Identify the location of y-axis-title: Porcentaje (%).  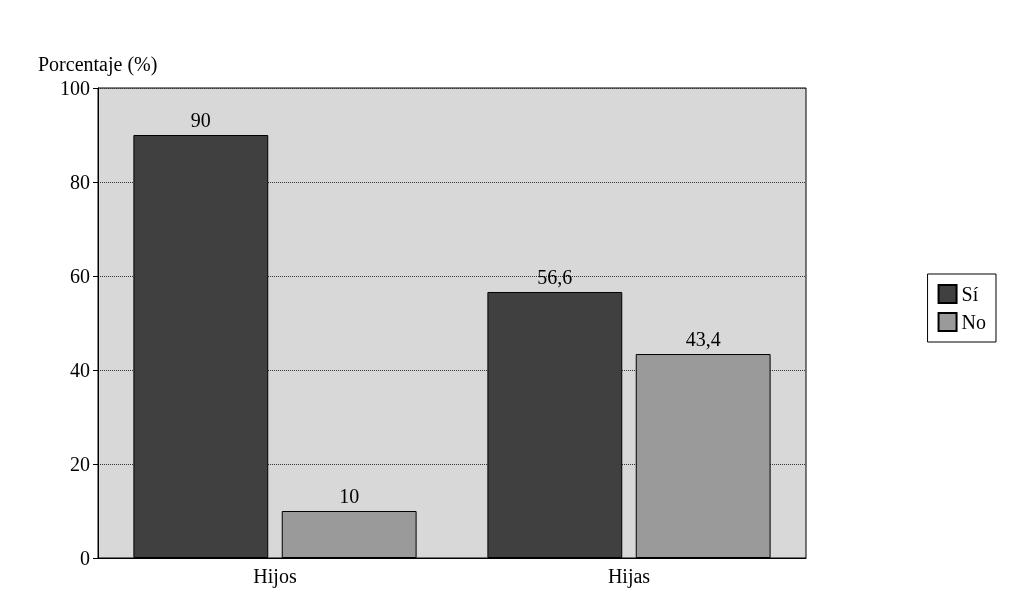
(98, 64).